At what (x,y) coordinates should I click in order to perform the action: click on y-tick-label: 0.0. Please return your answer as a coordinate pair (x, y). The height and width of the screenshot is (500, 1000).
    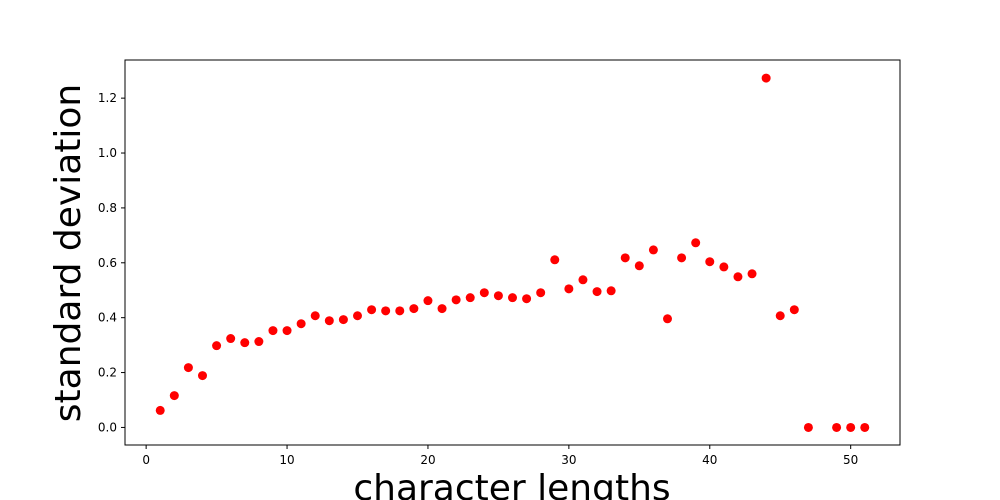
    Looking at the image, I should click on (107, 427).